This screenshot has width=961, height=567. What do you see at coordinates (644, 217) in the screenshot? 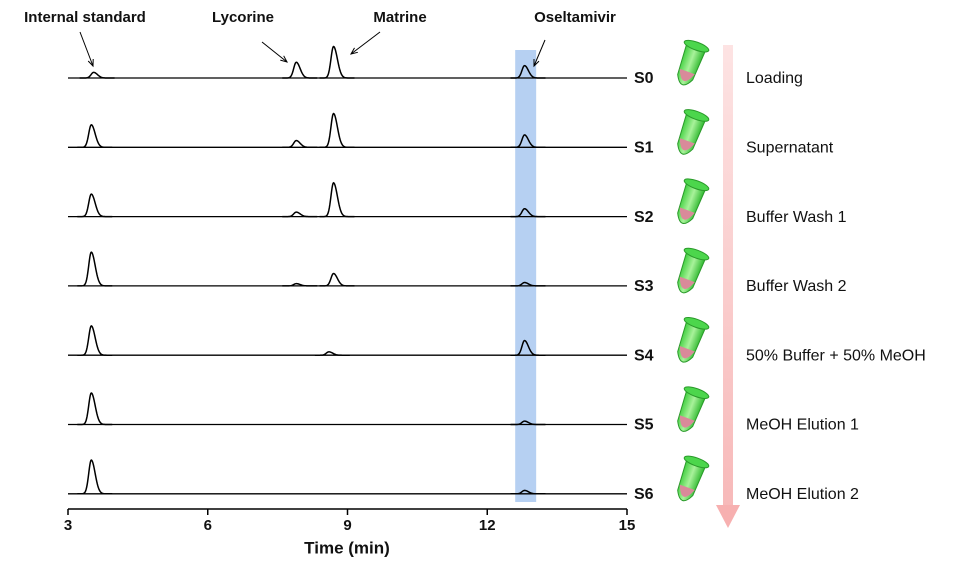
I see `trace-label: S2` at bounding box center [644, 217].